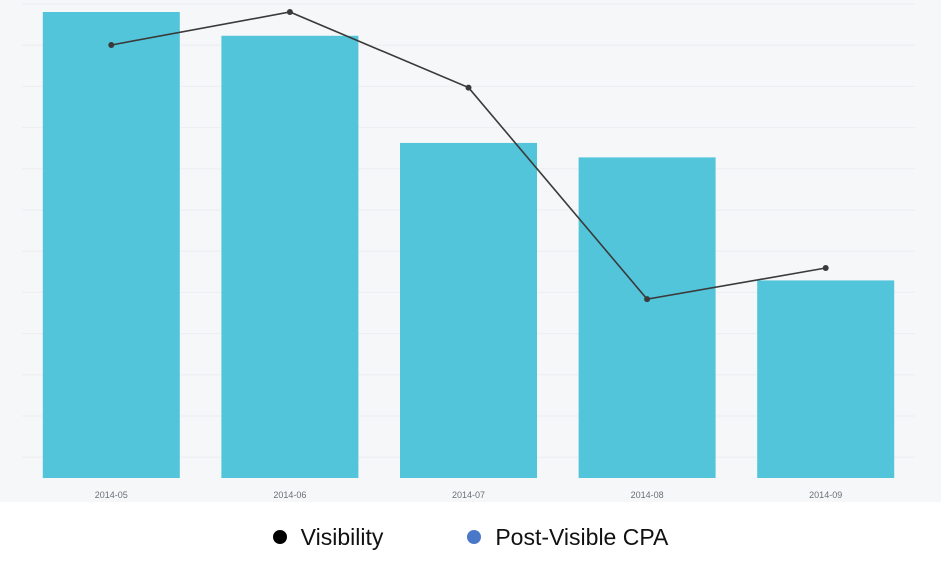 The width and height of the screenshot is (941, 564). I want to click on x-tick-label: 2014-06, so click(289, 495).